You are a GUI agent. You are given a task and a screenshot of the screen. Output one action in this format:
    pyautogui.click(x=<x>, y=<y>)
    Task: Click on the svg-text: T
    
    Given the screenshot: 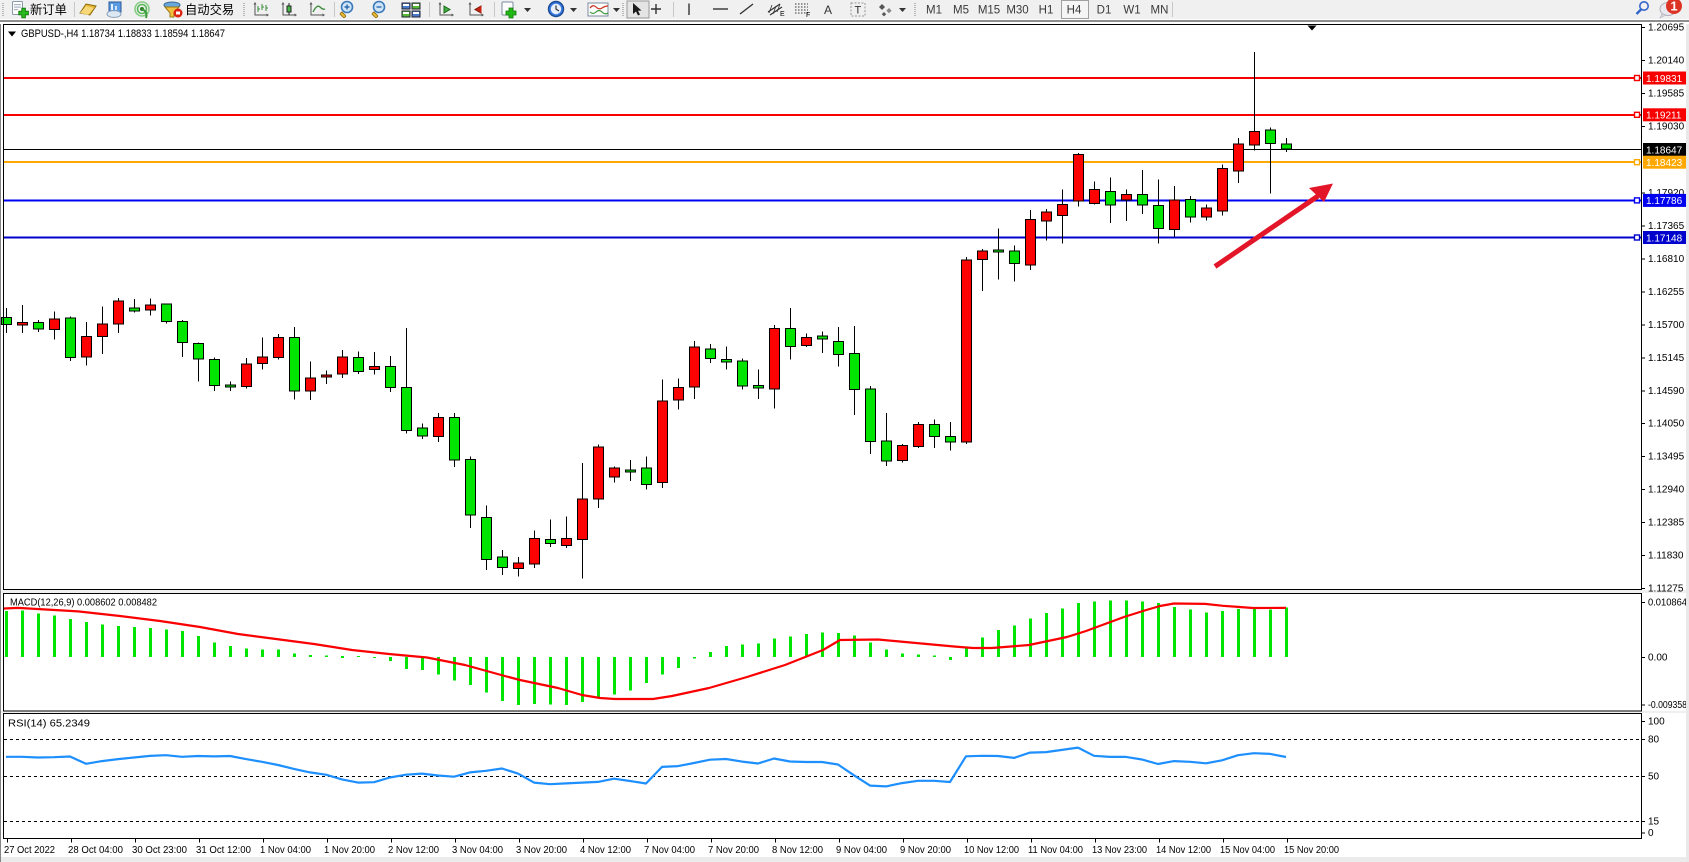 What is the action you would take?
    pyautogui.click(x=858, y=11)
    